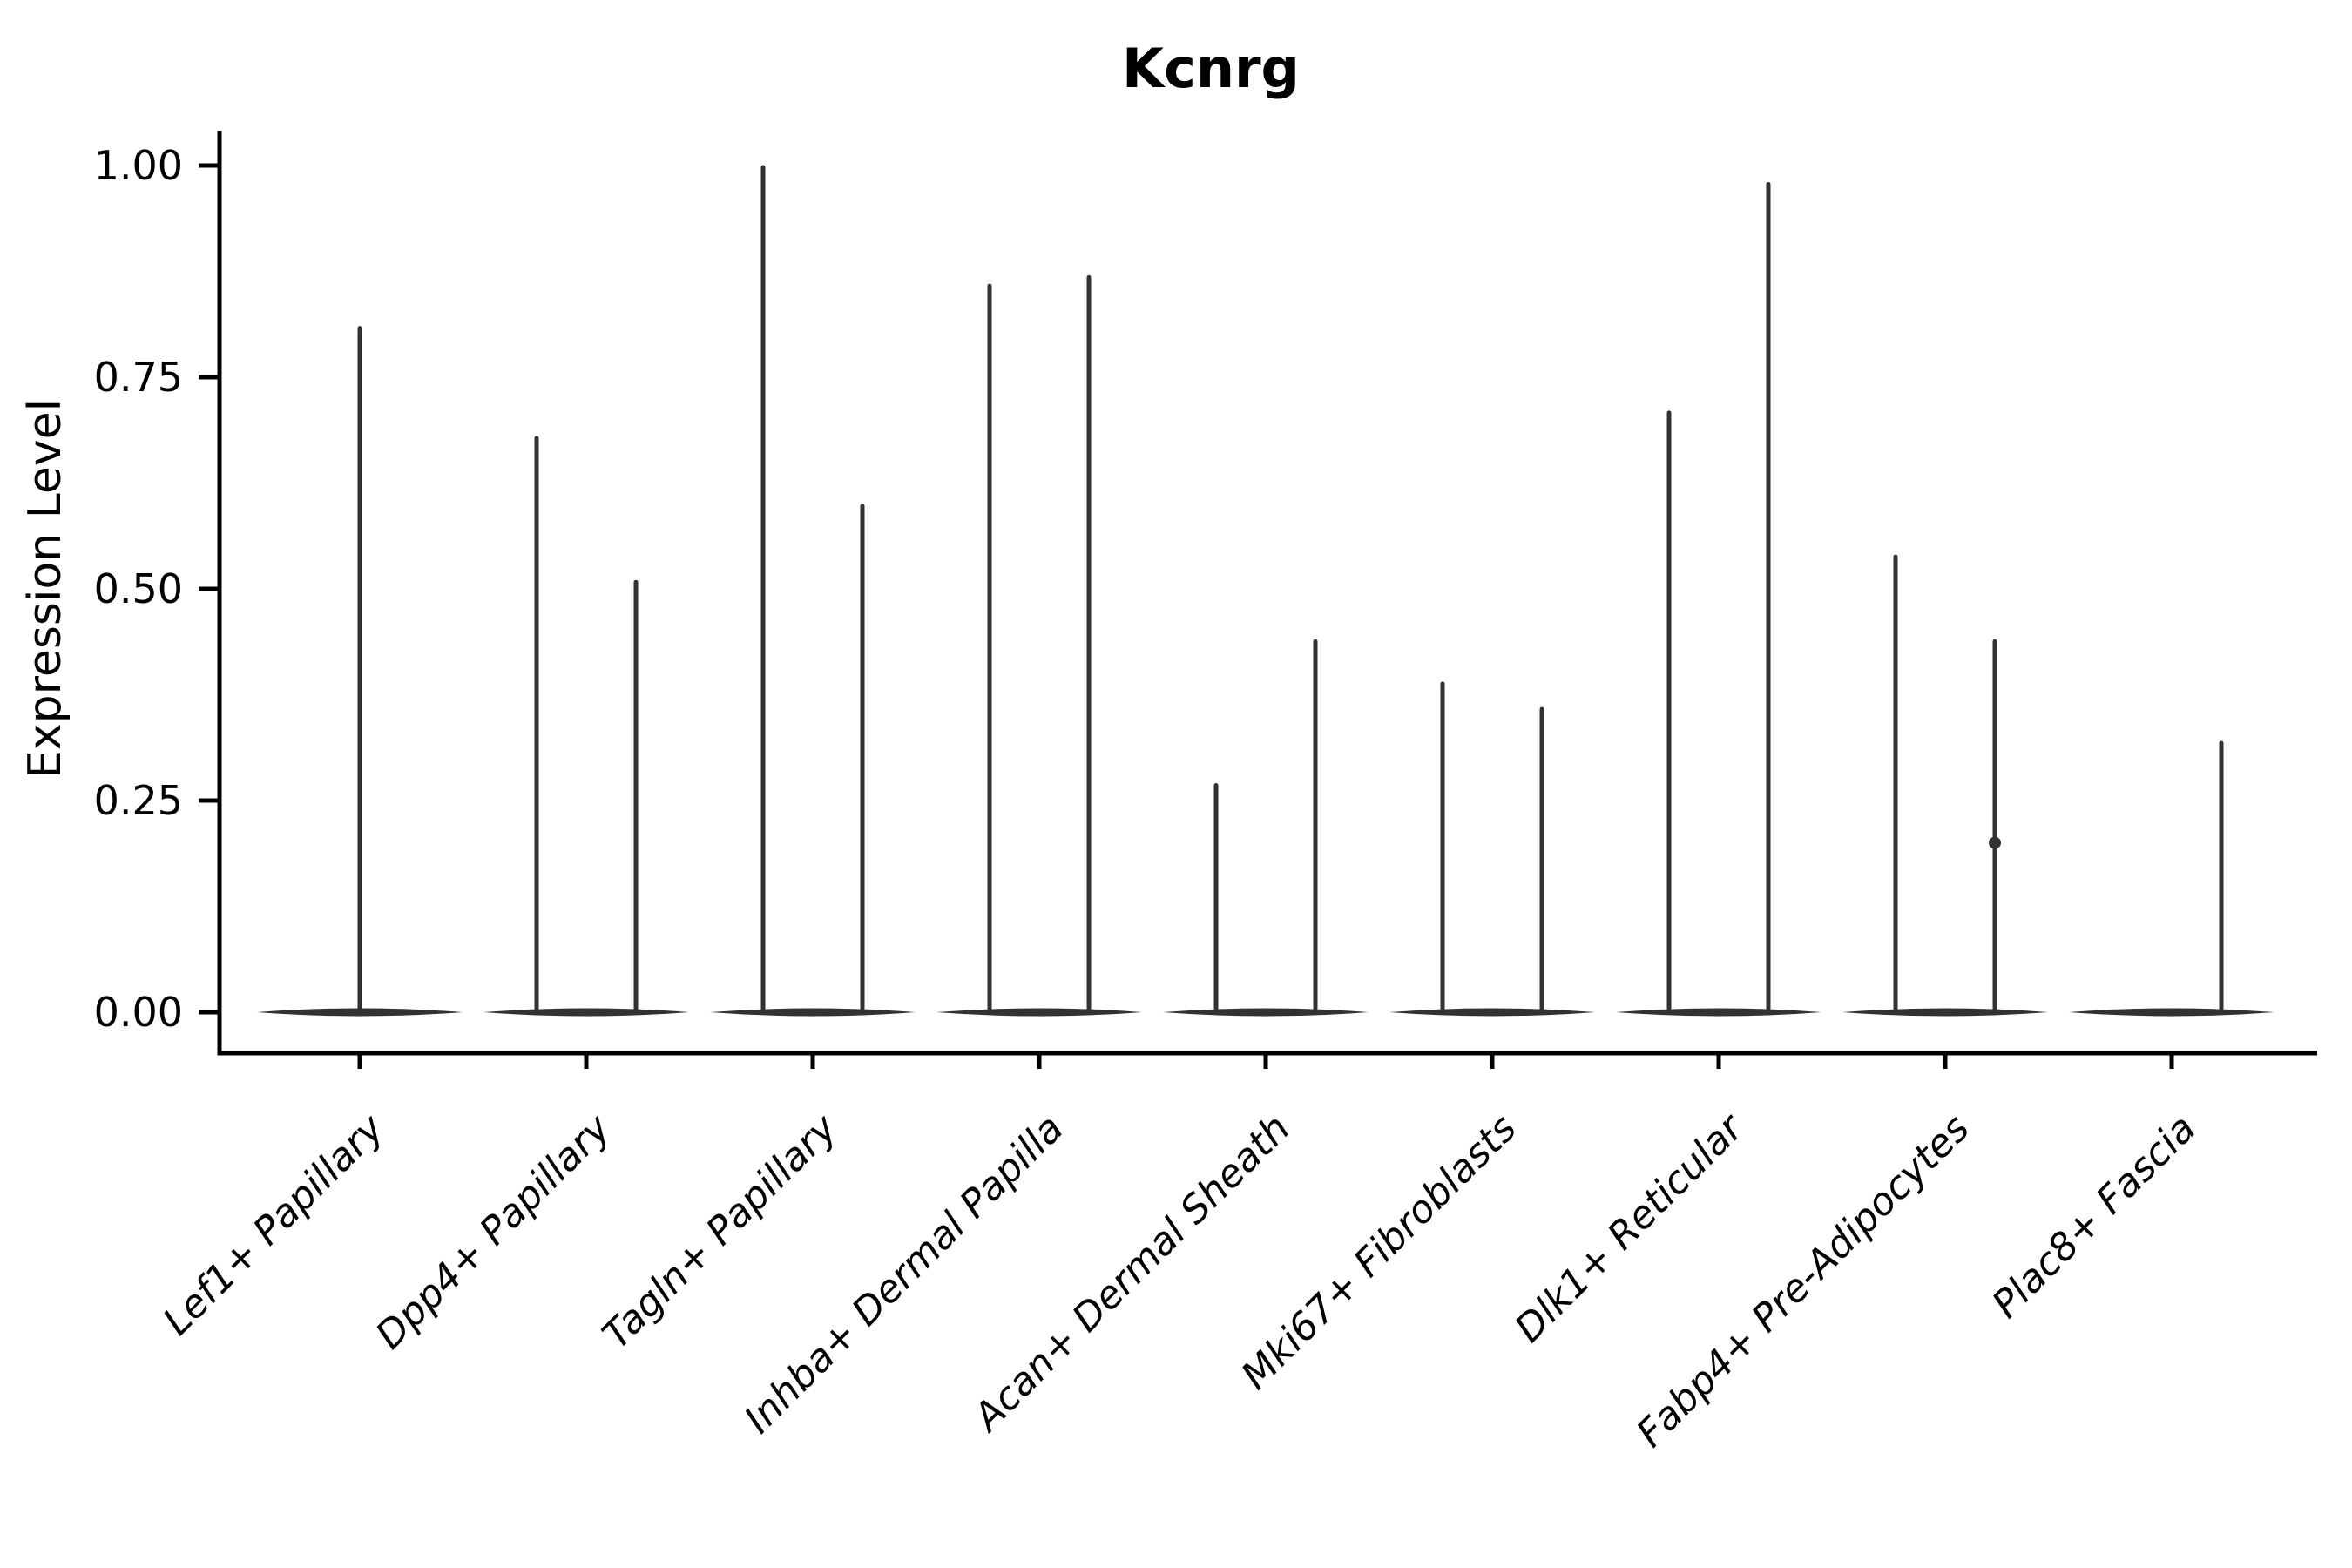  I want to click on x-tick-label: Dpp4+ Papillary, so click(494, 1231).